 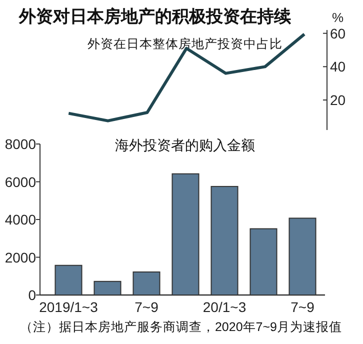 What do you see at coordinates (185, 145) in the screenshot?
I see `chart-title: 海外投资者的购入金额` at bounding box center [185, 145].